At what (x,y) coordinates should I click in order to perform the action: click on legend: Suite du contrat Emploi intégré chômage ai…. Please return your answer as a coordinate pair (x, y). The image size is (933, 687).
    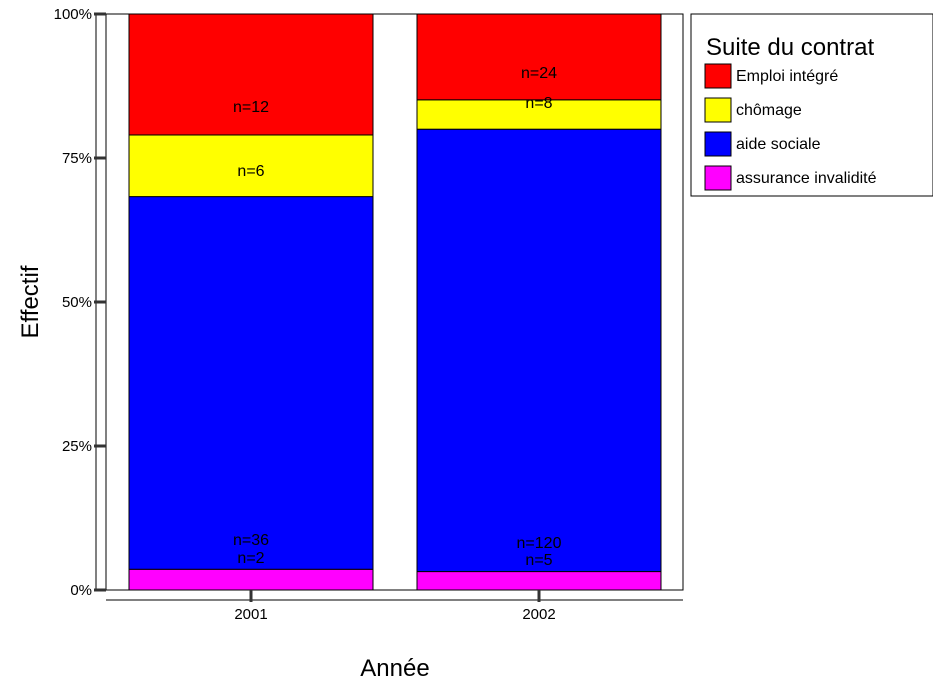
    Looking at the image, I should click on (811, 105).